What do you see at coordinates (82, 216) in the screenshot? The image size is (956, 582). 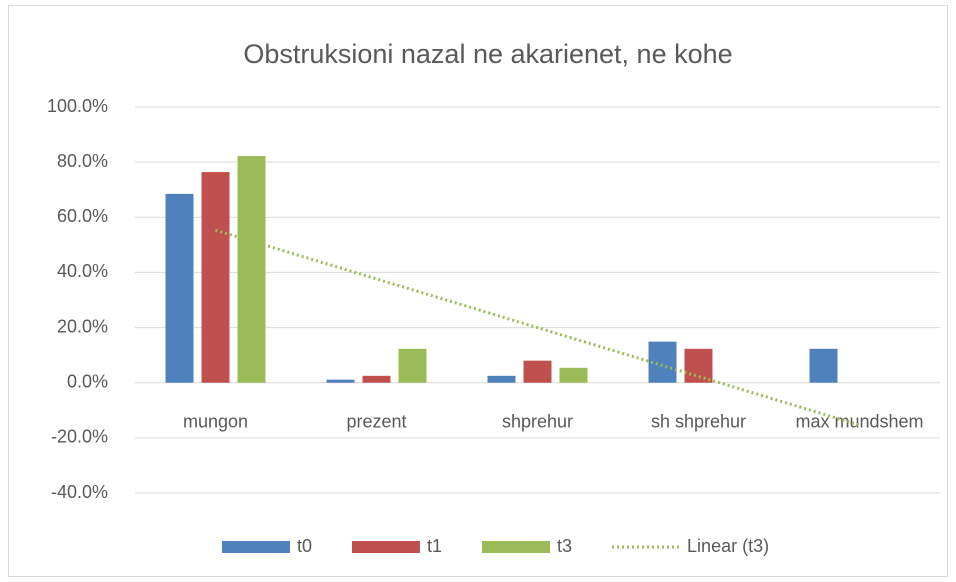 I see `y-tick-label: 60.0%` at bounding box center [82, 216].